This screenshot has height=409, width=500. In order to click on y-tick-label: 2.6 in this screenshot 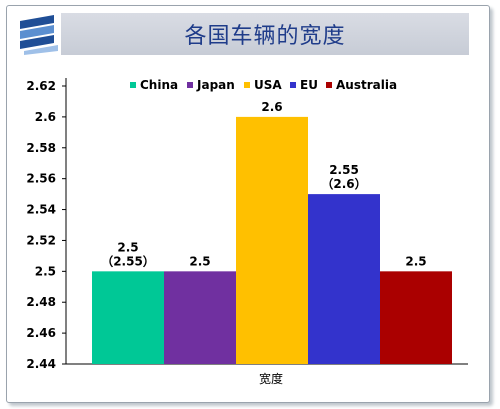, I will do `click(45, 117)`.